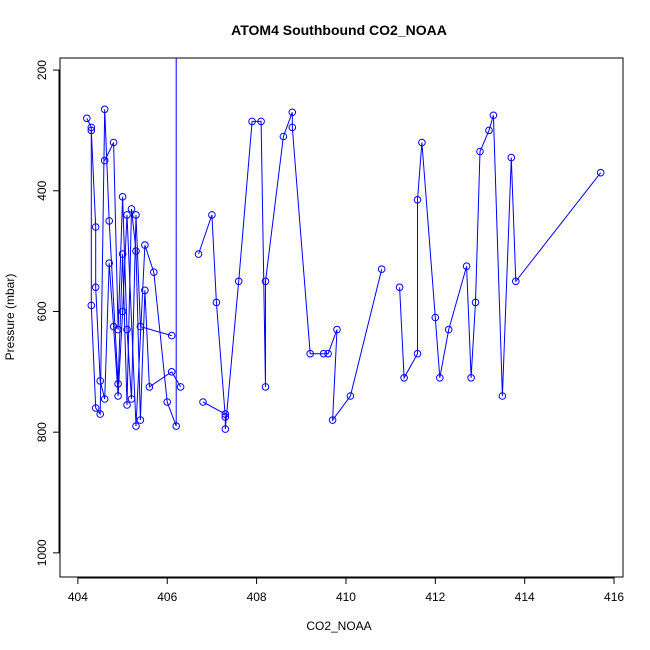 This screenshot has height=650, width=650. What do you see at coordinates (614, 597) in the screenshot?
I see `x-tick-label: 416` at bounding box center [614, 597].